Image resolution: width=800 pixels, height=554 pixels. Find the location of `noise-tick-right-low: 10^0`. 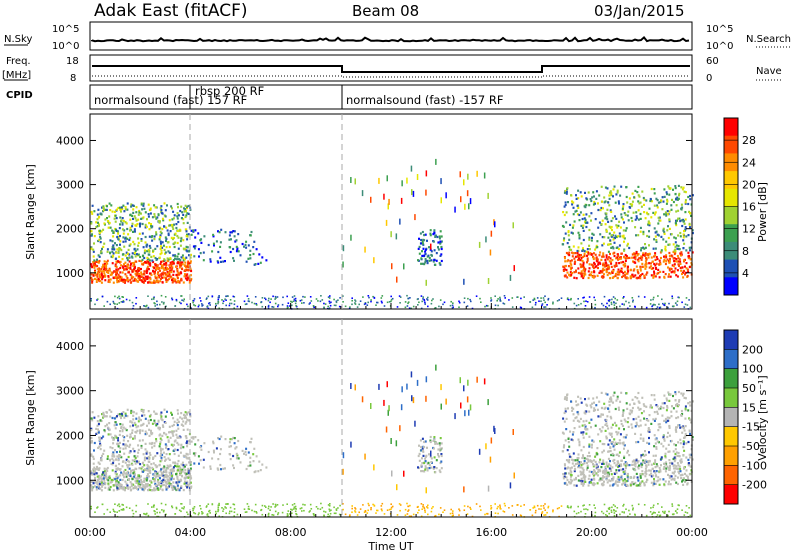

noise-tick-right-low: 10^0 is located at coordinates (719, 46).